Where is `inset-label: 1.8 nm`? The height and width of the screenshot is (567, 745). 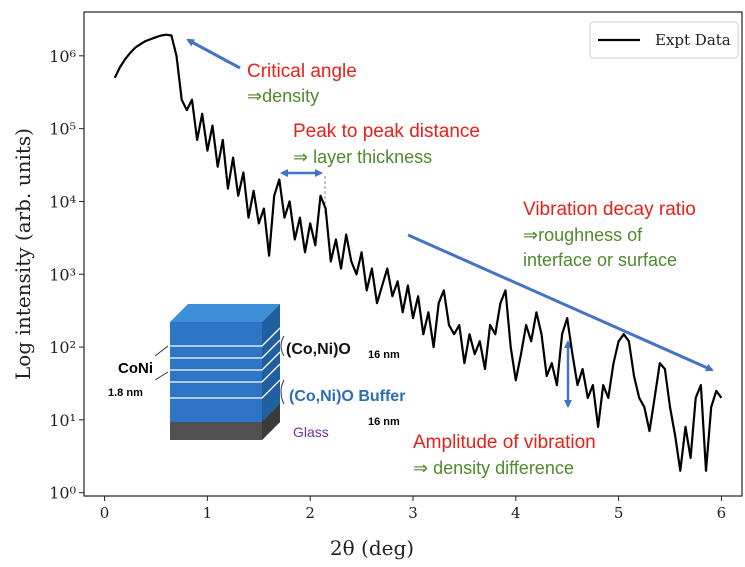
inset-label: 1.8 nm is located at coordinates (125, 393).